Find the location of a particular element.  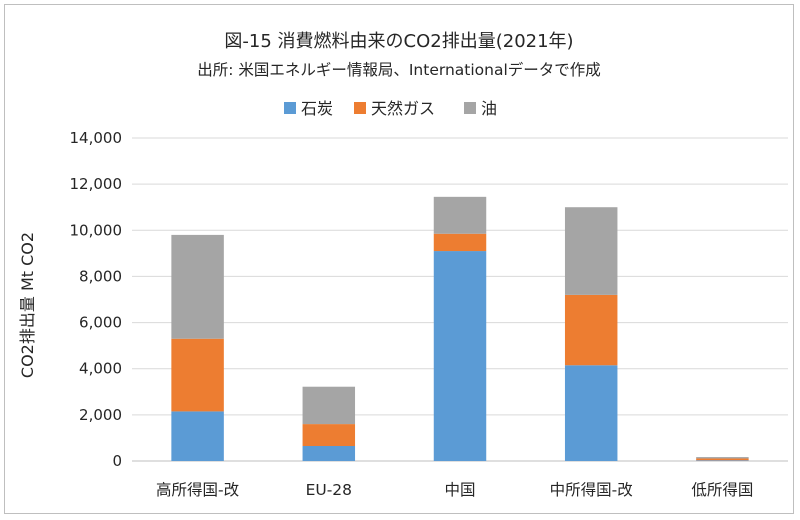

y-axis-label: CO2排出量 Mt CO2 is located at coordinates (27, 305).